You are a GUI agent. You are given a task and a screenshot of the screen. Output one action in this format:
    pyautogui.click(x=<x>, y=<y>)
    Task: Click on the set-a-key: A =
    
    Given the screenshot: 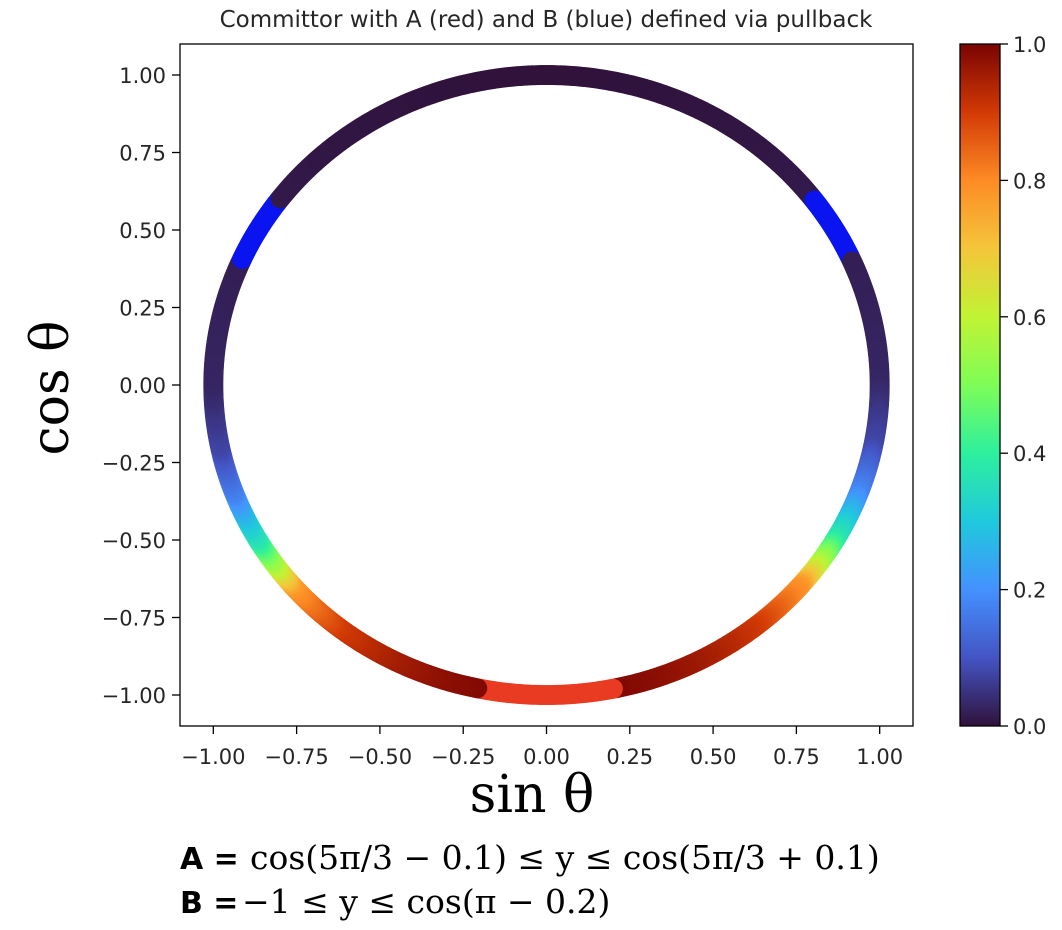 What is the action you would take?
    pyautogui.click(x=209, y=859)
    